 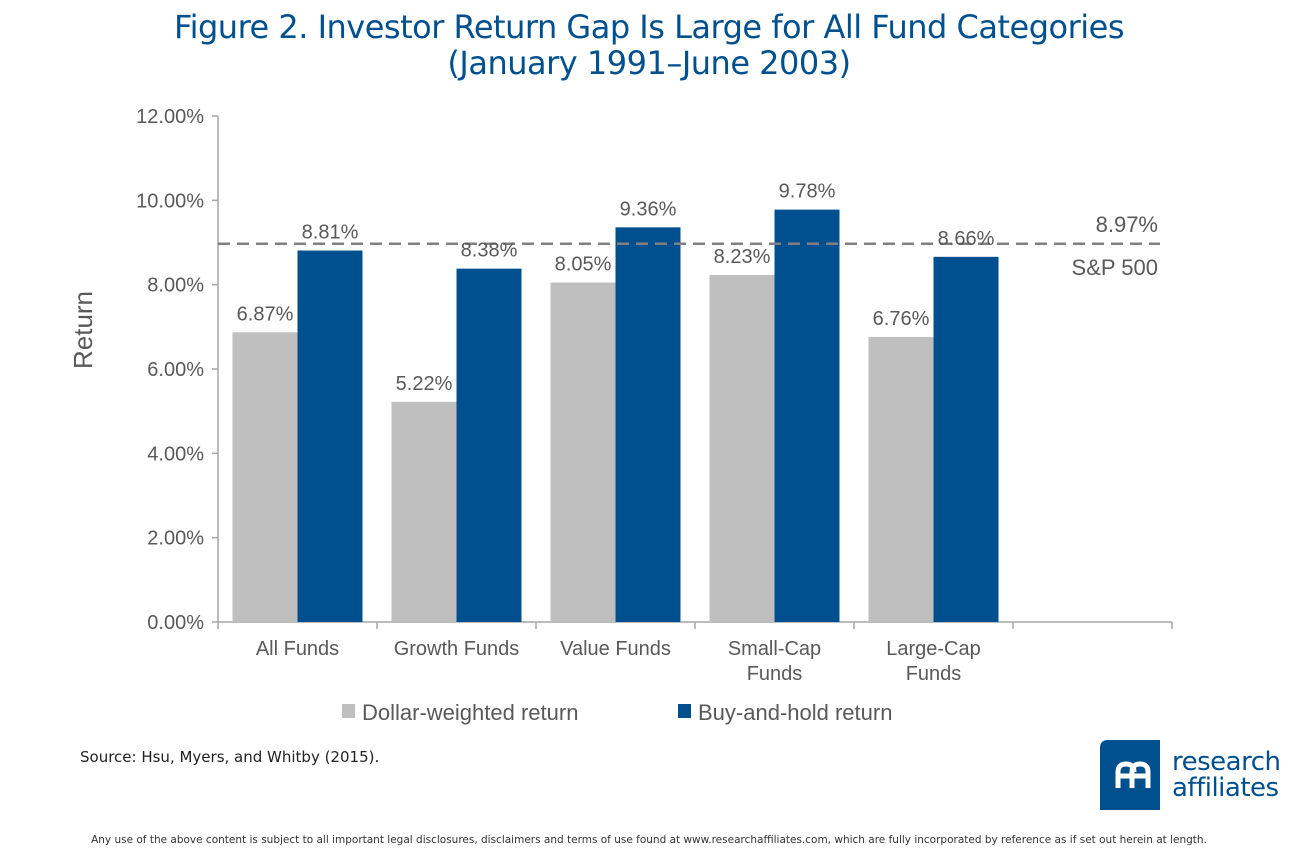 I want to click on y-axis: 0.00% 2.00% 4.00% 6.00% 8.00% 10.00% 12.00%, so click(x=177, y=370).